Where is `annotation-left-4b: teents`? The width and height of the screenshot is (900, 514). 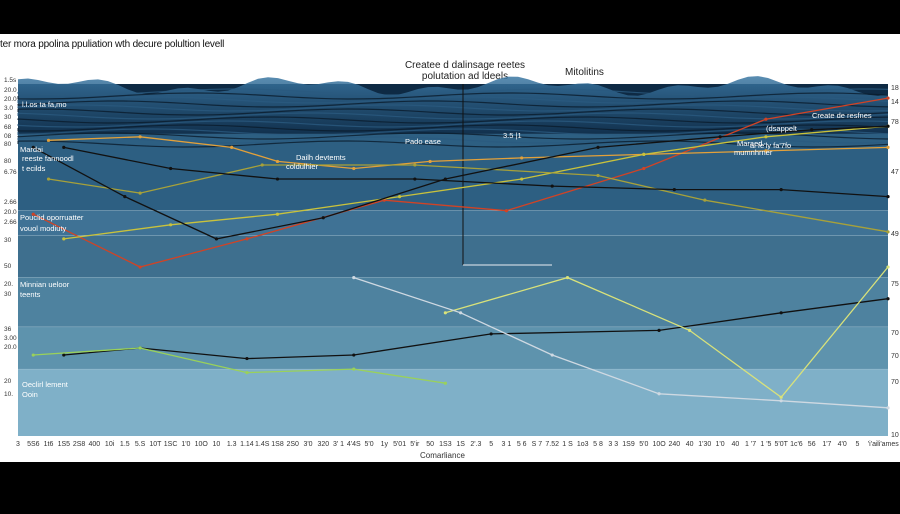
annotation-left-4b: teents is located at coordinates (30, 294).